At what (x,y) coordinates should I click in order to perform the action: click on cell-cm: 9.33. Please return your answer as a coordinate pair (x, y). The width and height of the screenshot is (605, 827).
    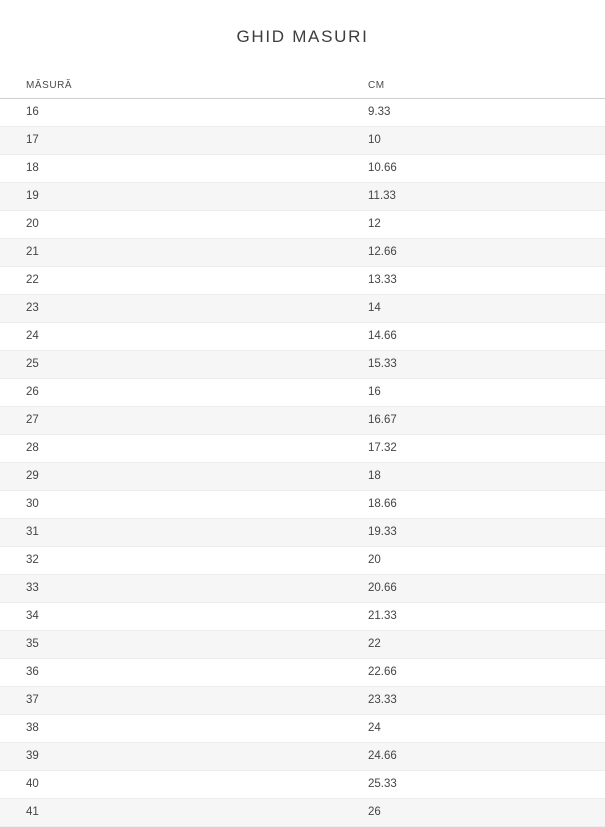
    Looking at the image, I should click on (476, 112).